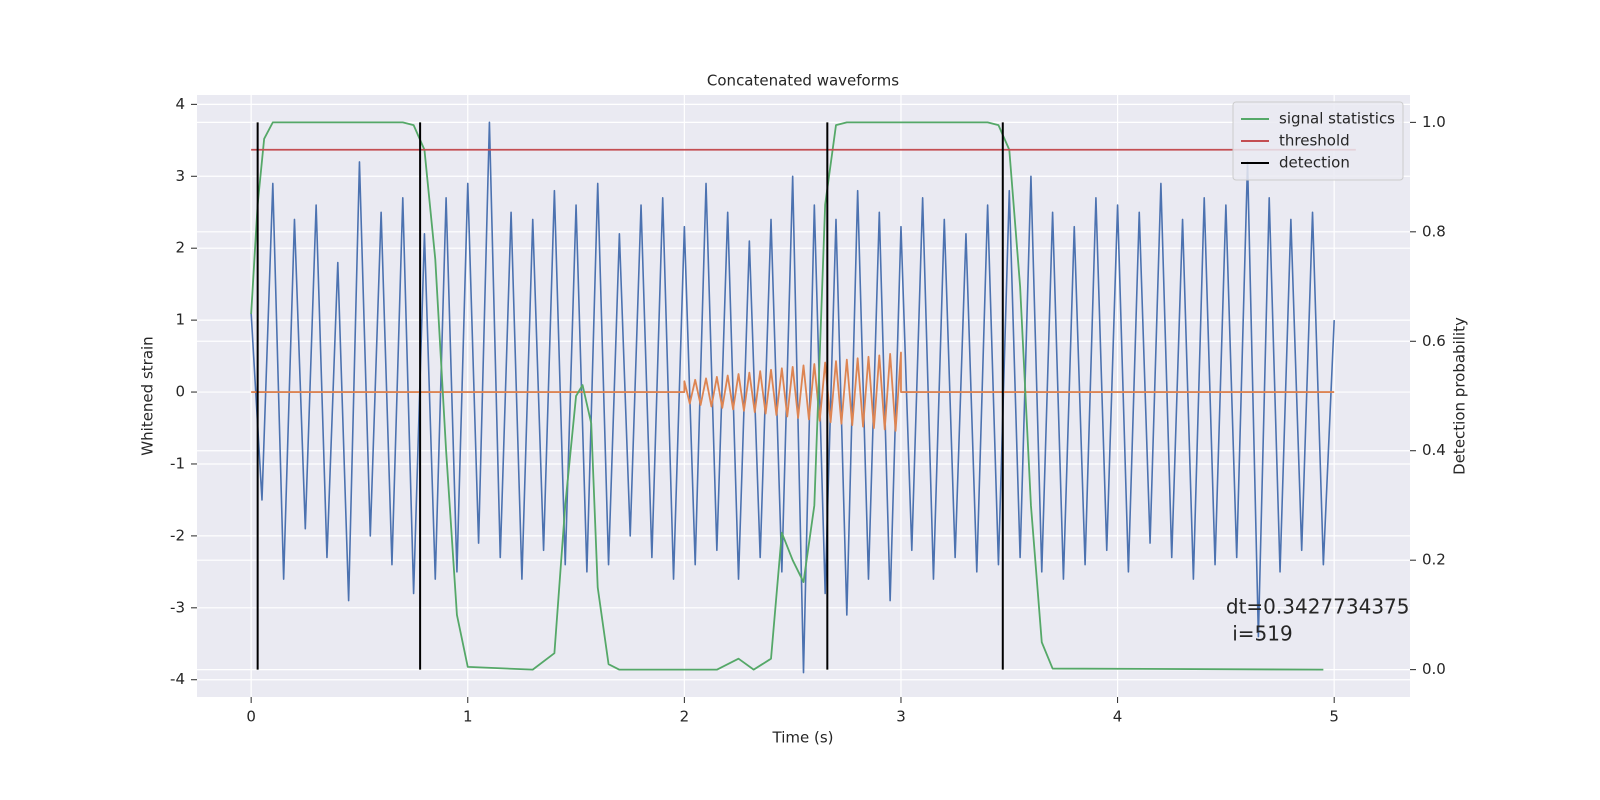 This screenshot has height=800, width=1600. I want to click on y-tick-label: 3, so click(180, 176).